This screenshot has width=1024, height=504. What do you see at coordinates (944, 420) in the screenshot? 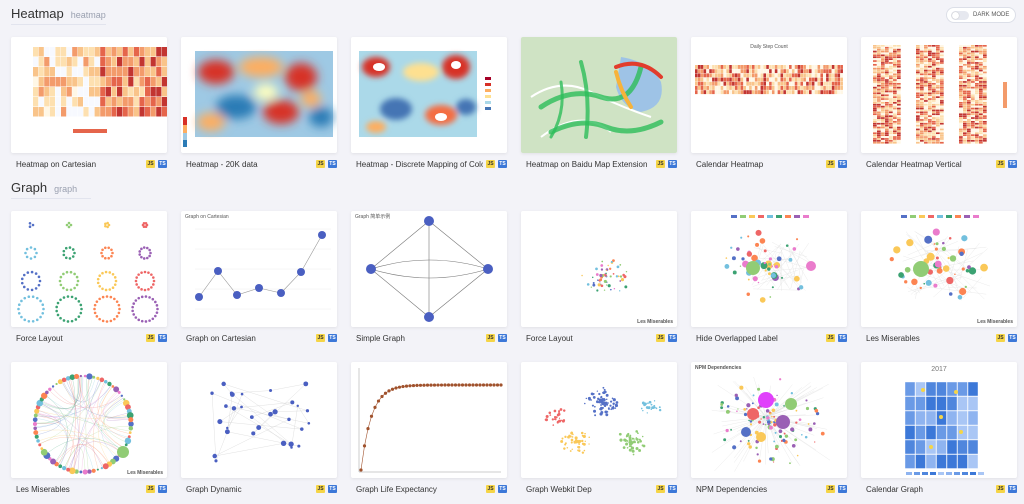
I see `calendar-graph-preview: 2017` at bounding box center [944, 420].